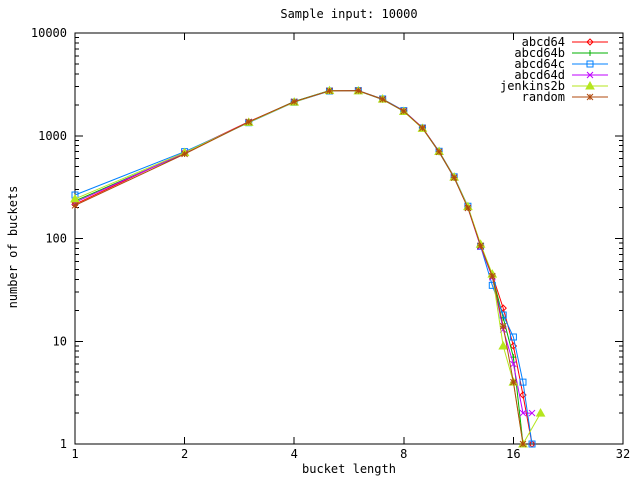 Image resolution: width=640 pixels, height=480 pixels. Describe the element at coordinates (532, 86) in the screenshot. I see `legend-label: jenkins2b` at that location.